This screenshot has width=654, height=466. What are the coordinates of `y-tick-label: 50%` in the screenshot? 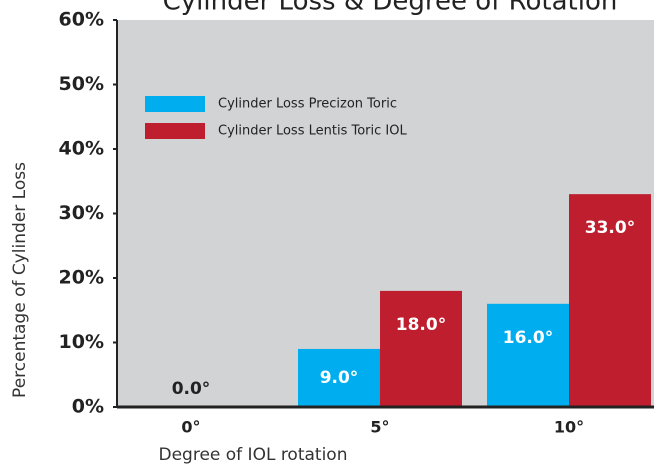 It's located at (81, 84).